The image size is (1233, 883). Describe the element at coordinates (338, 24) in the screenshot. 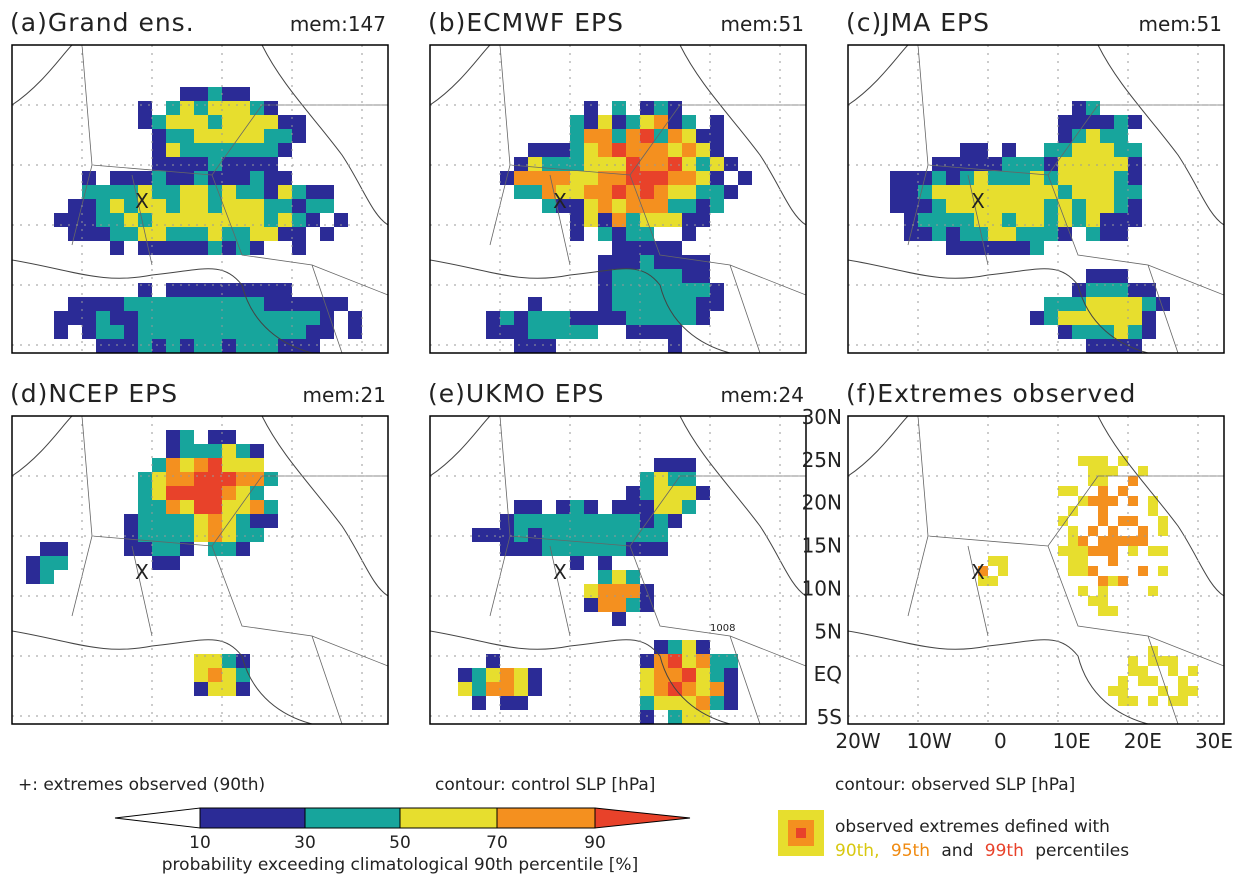

I see `panel-members: mem:147` at that location.